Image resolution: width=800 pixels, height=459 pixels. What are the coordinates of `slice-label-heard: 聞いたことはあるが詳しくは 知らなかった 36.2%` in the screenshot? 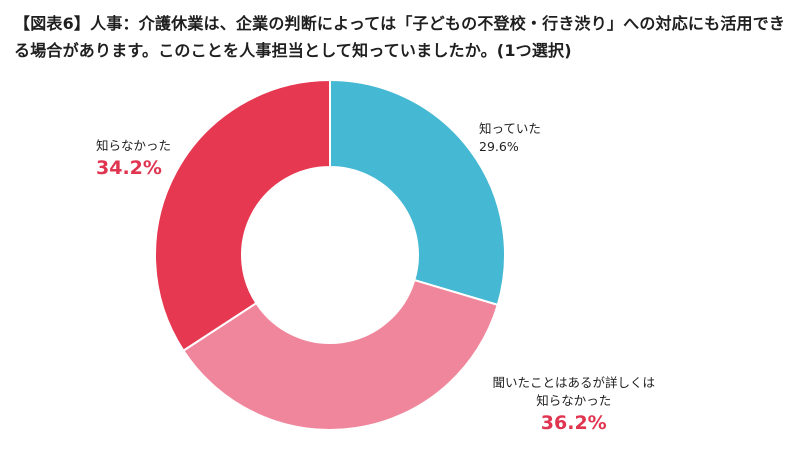 It's located at (573, 405).